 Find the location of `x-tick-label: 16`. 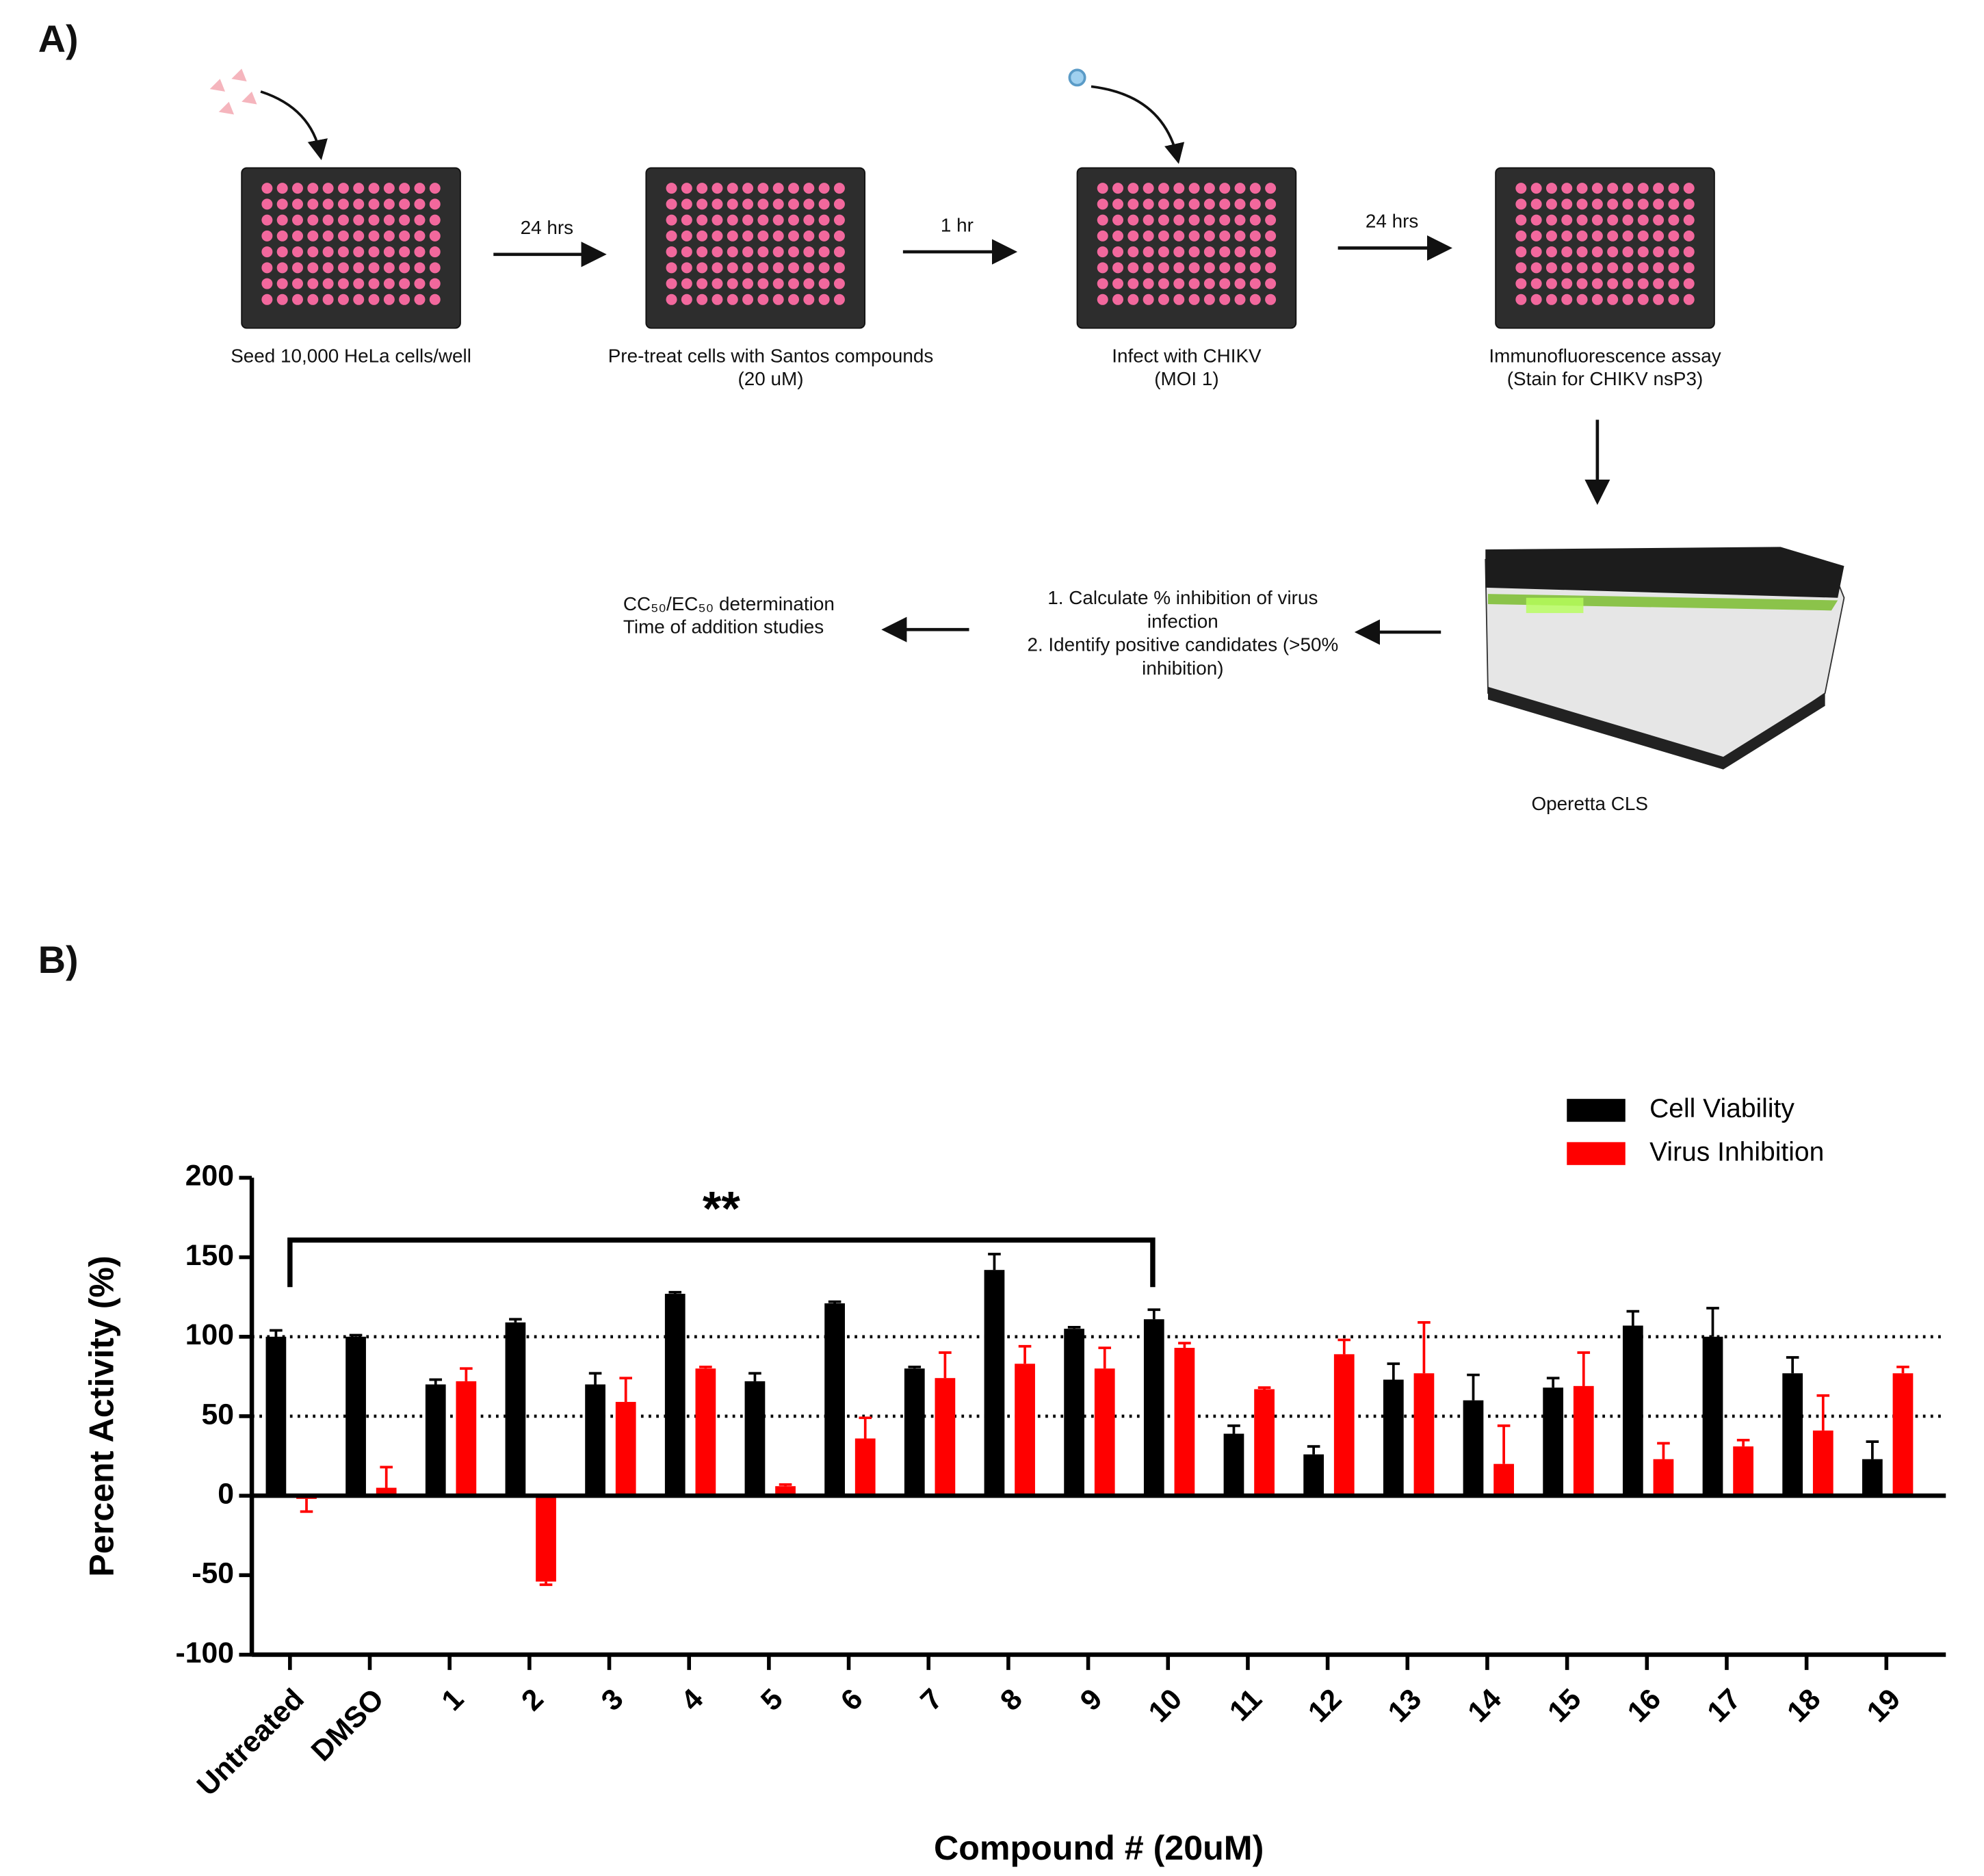

x-tick-label: 16 is located at coordinates (1644, 1705).